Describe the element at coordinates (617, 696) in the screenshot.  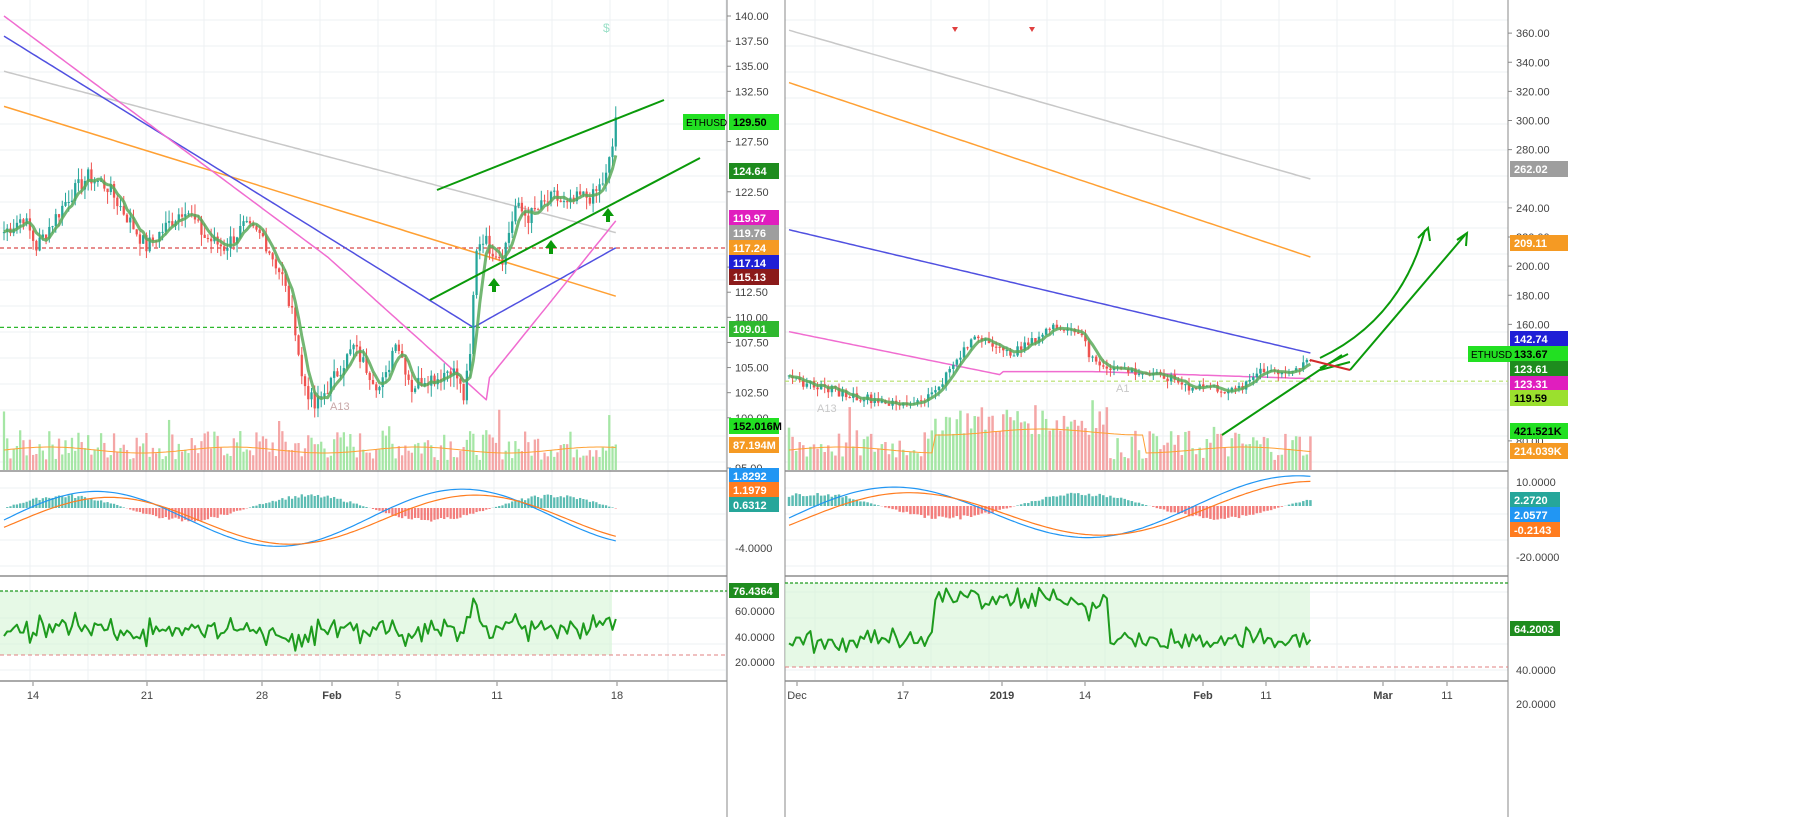
I see `x-tick-label: 18` at that location.